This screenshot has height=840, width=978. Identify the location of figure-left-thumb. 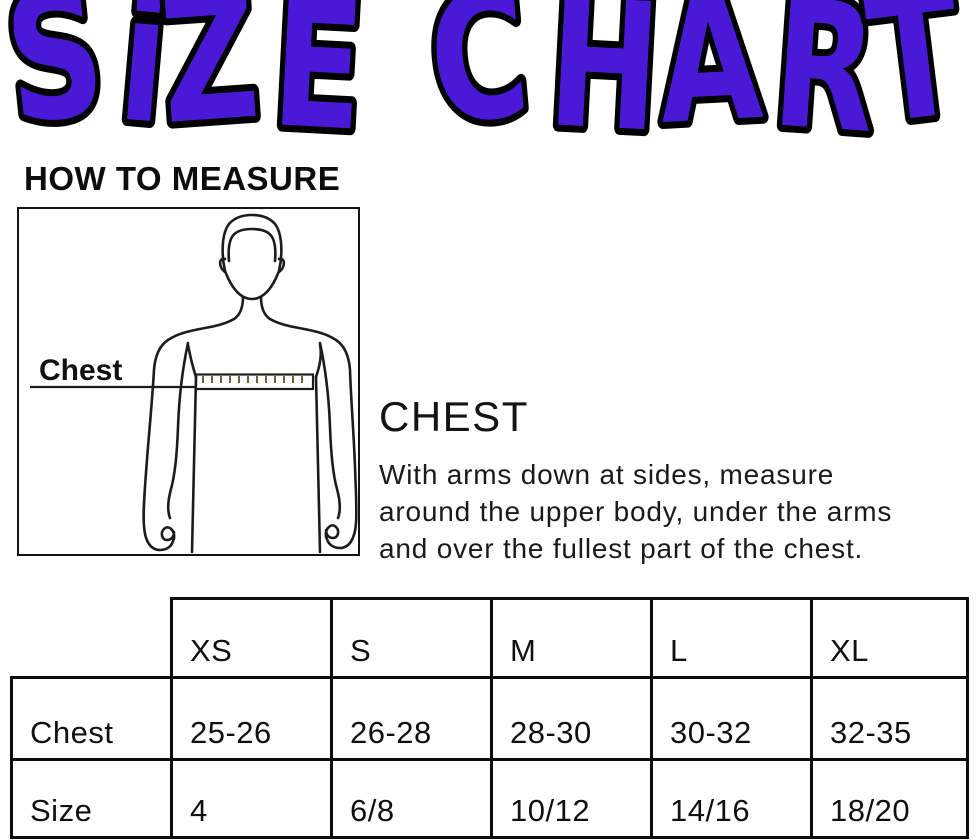
(168, 534).